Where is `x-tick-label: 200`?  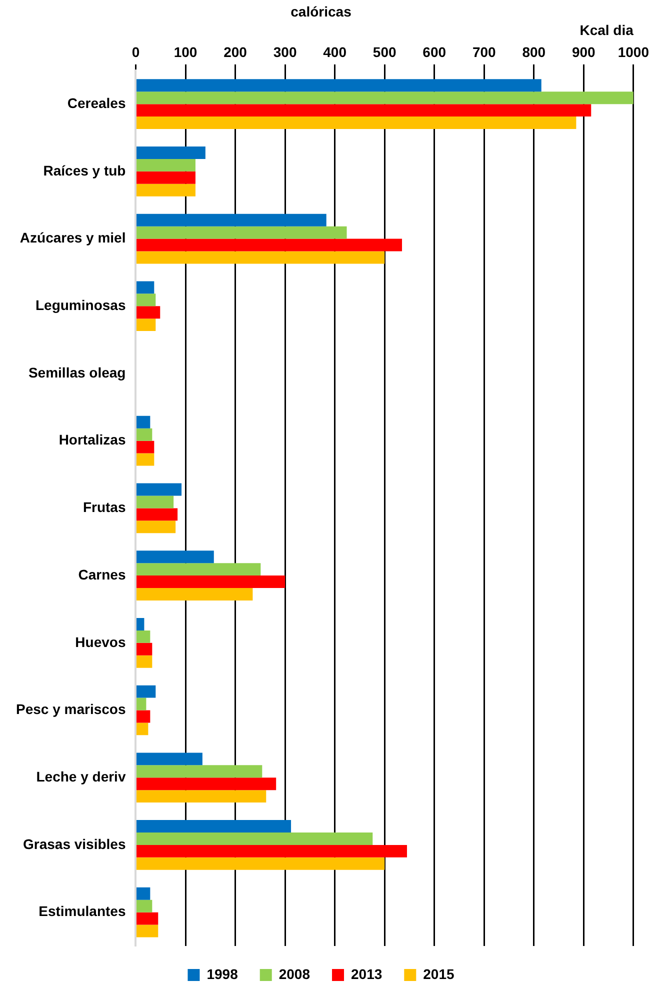
x-tick-label: 200 is located at coordinates (236, 52).